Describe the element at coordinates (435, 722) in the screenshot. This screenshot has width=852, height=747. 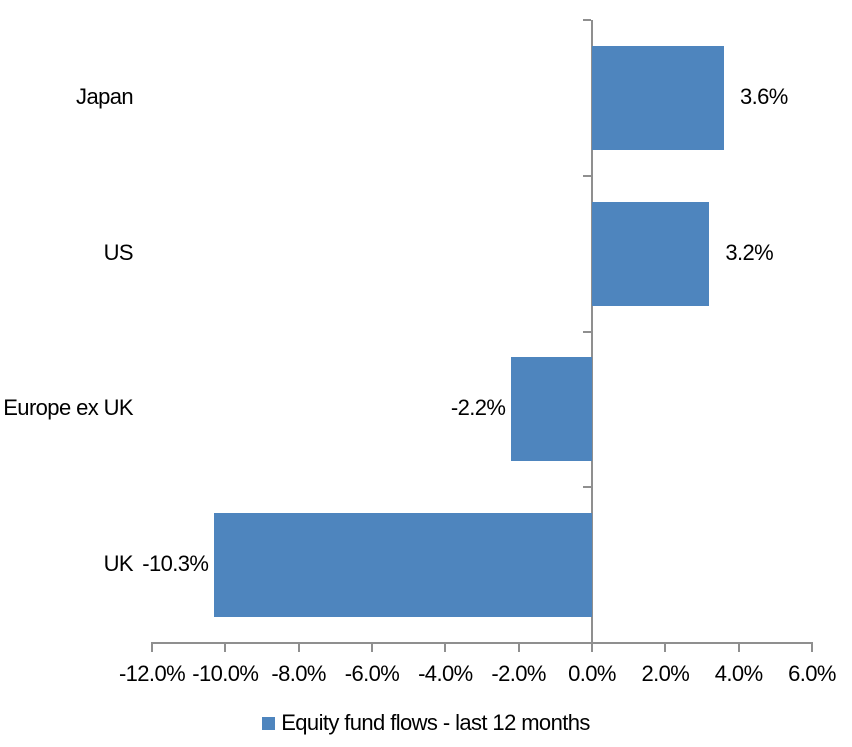
I see `legend-label: Equity fund flows - last 12 months` at that location.